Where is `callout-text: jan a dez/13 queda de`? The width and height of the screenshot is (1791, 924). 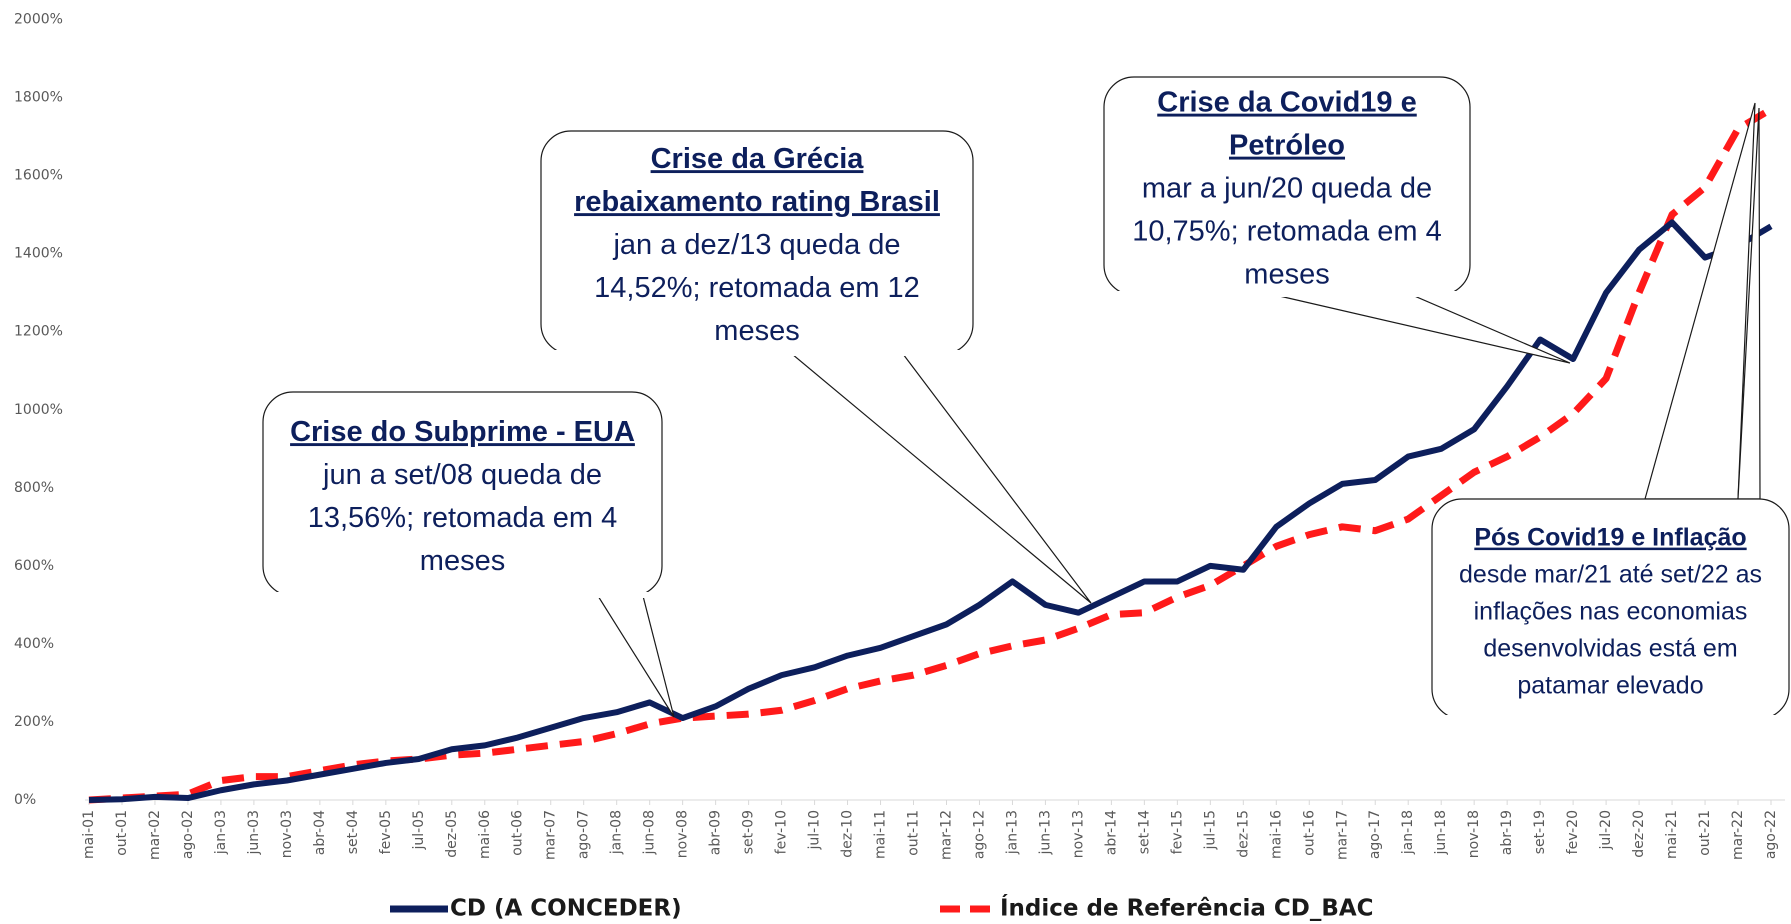
callout-text: jan a dez/13 queda de is located at coordinates (756, 245).